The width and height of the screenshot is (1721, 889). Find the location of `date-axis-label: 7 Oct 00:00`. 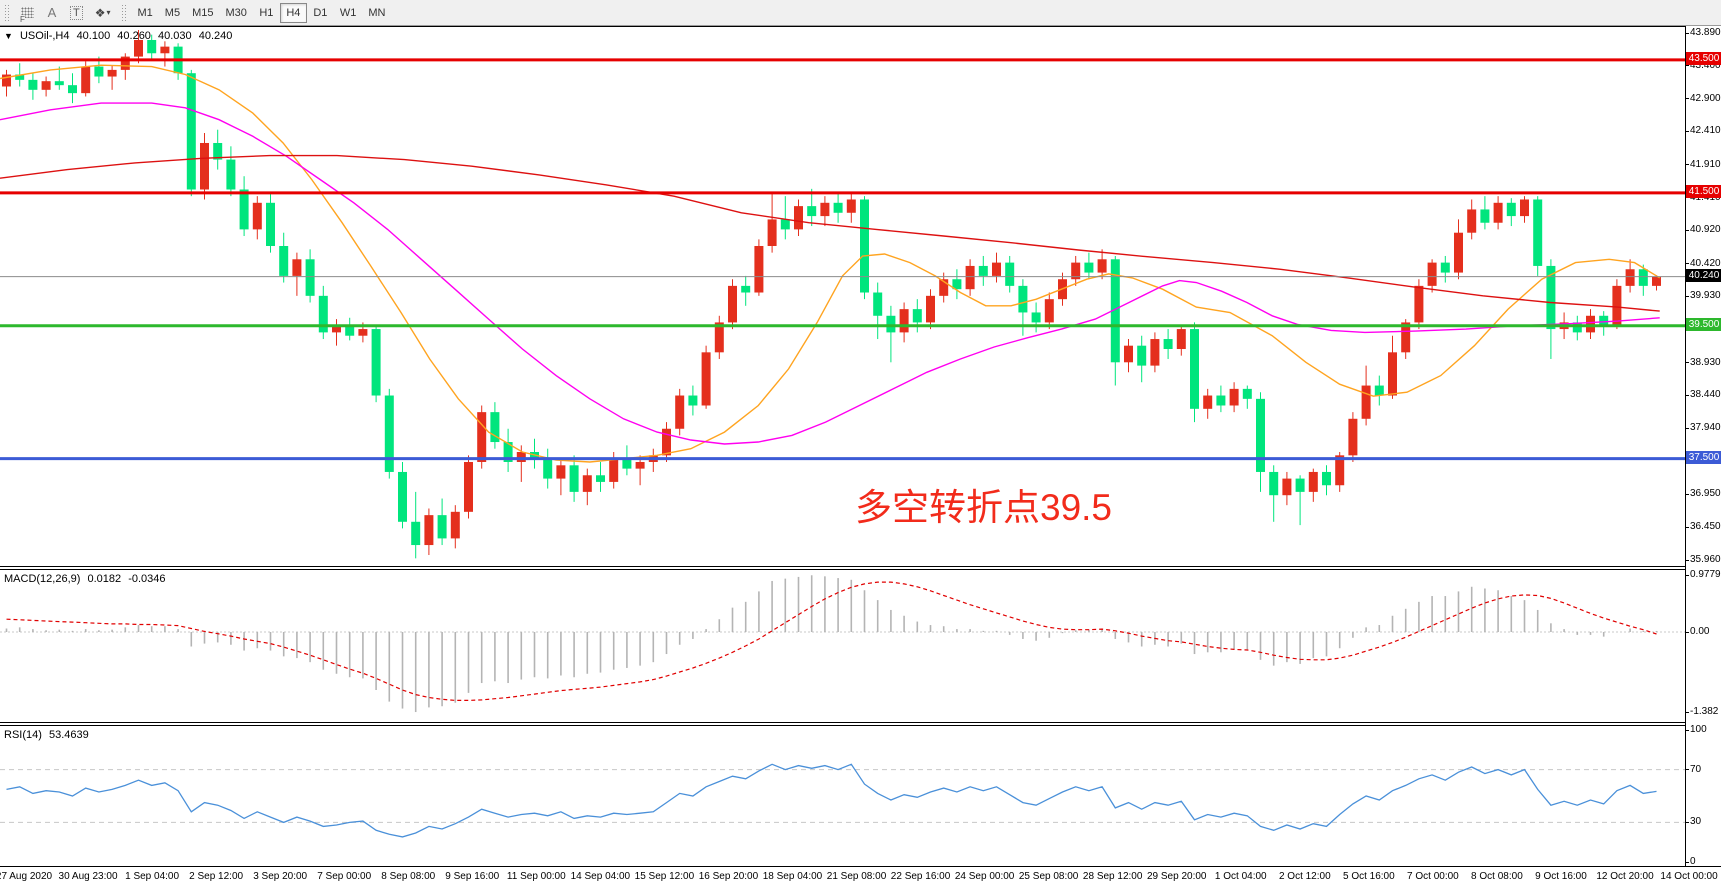

date-axis-label: 7 Oct 00:00 is located at coordinates (1433, 876).